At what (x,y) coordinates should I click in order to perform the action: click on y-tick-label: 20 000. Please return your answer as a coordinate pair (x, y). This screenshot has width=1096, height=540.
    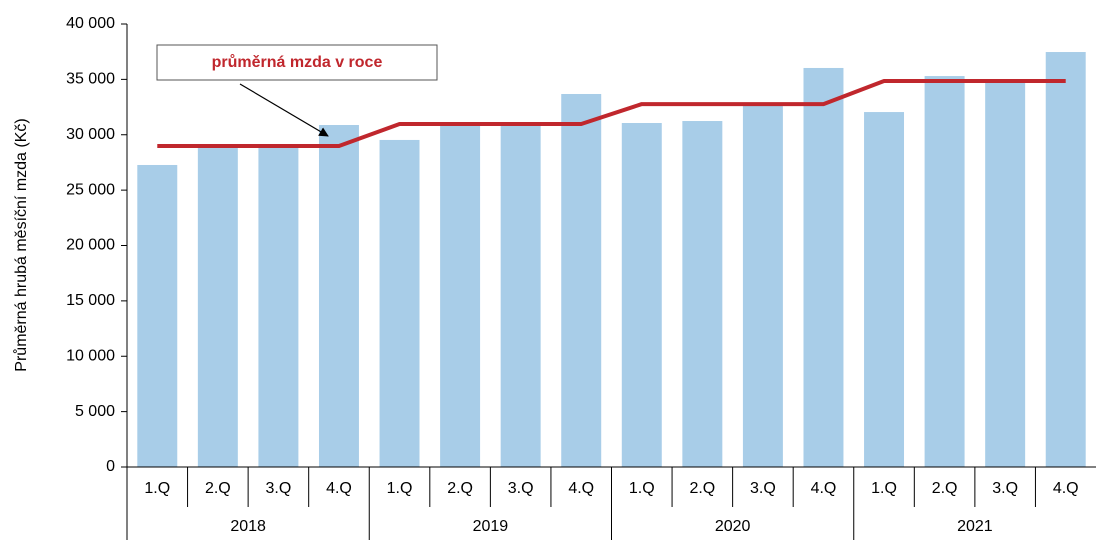
    Looking at the image, I should click on (90, 245).